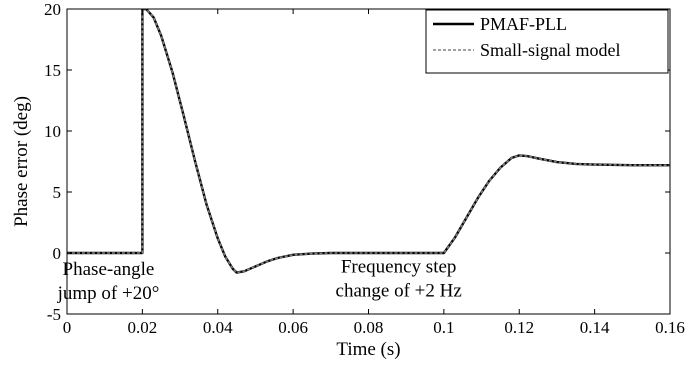 This screenshot has width=699, height=366. What do you see at coordinates (57, 253) in the screenshot?
I see `y-tick-label: 0` at bounding box center [57, 253].